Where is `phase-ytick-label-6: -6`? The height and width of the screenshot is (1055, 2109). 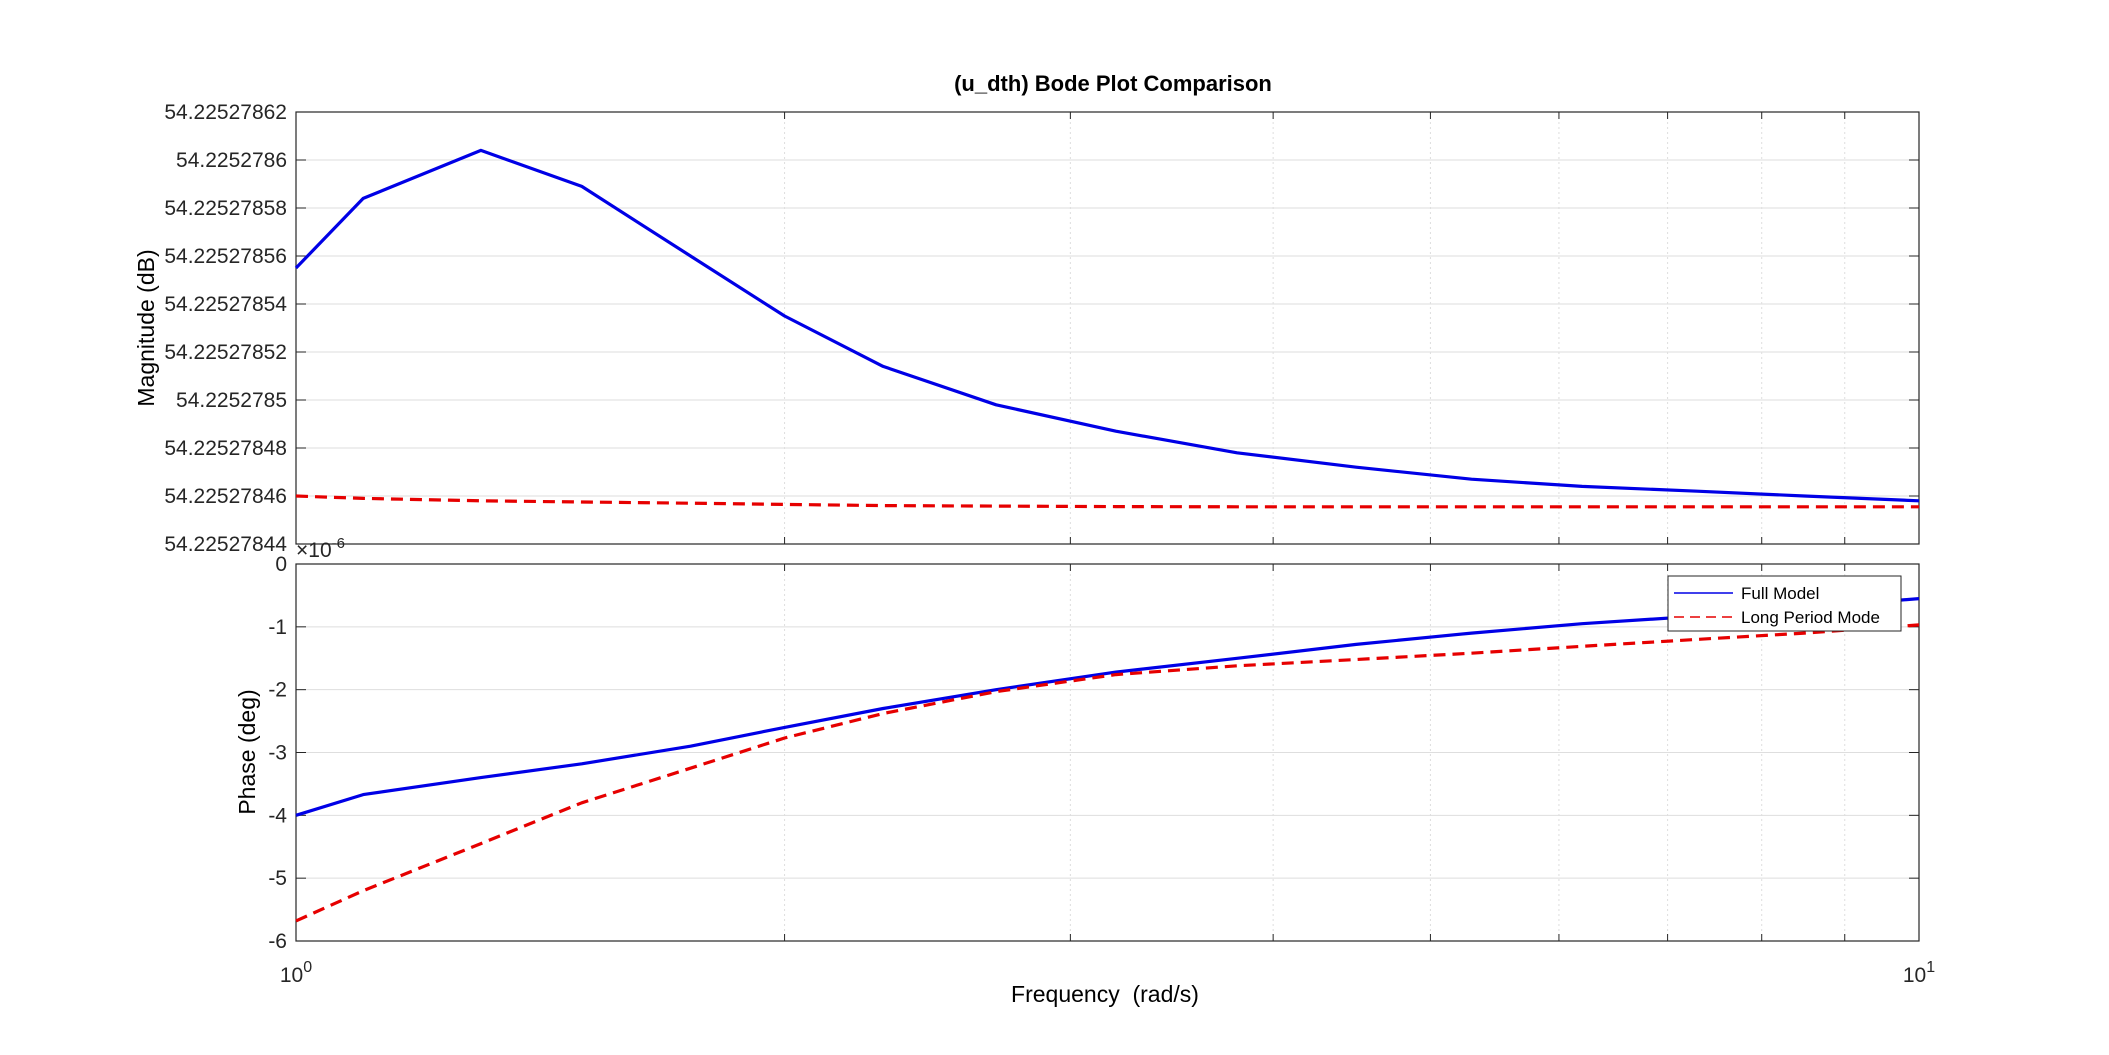 phase-ytick-label-6: -6 is located at coordinates (277, 941).